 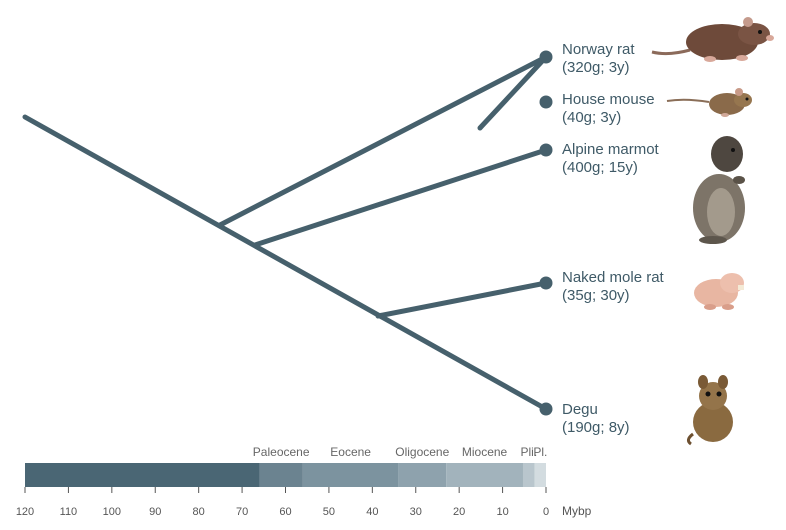 I want to click on axis-tick-label: 50, so click(x=329, y=512).